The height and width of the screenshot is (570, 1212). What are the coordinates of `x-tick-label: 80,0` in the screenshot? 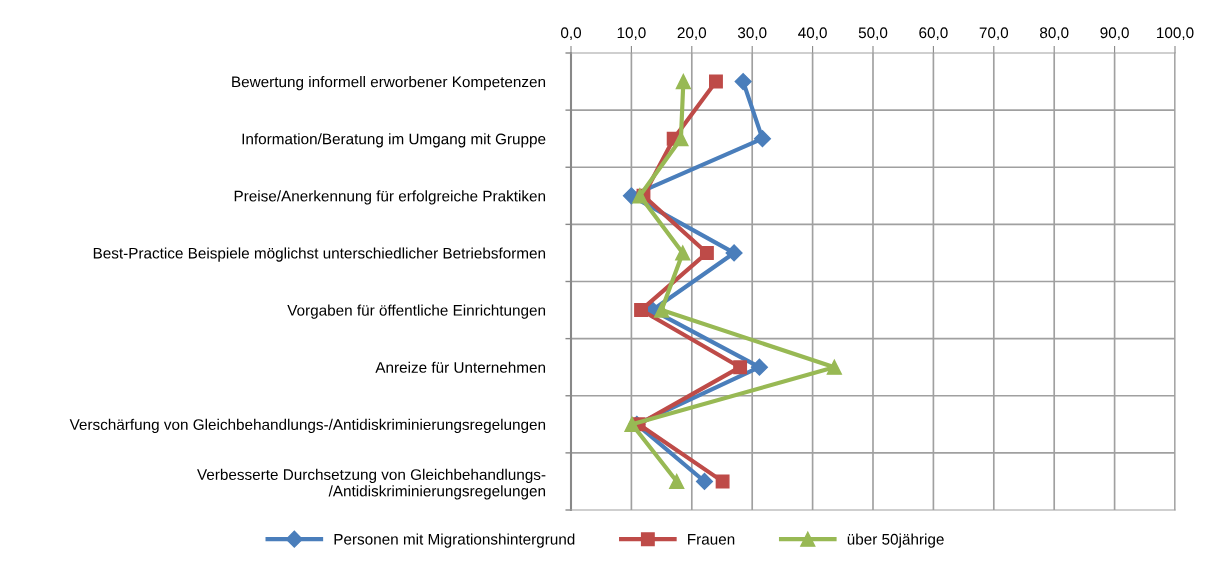 It's located at (1054, 33).